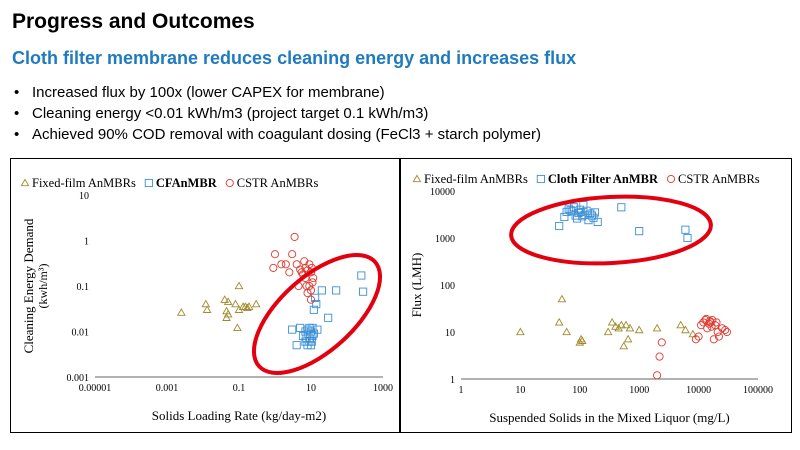 The width and height of the screenshot is (800, 450). Describe the element at coordinates (43, 286) in the screenshot. I see `y-axis-units-label: (kwh/m³)` at that location.